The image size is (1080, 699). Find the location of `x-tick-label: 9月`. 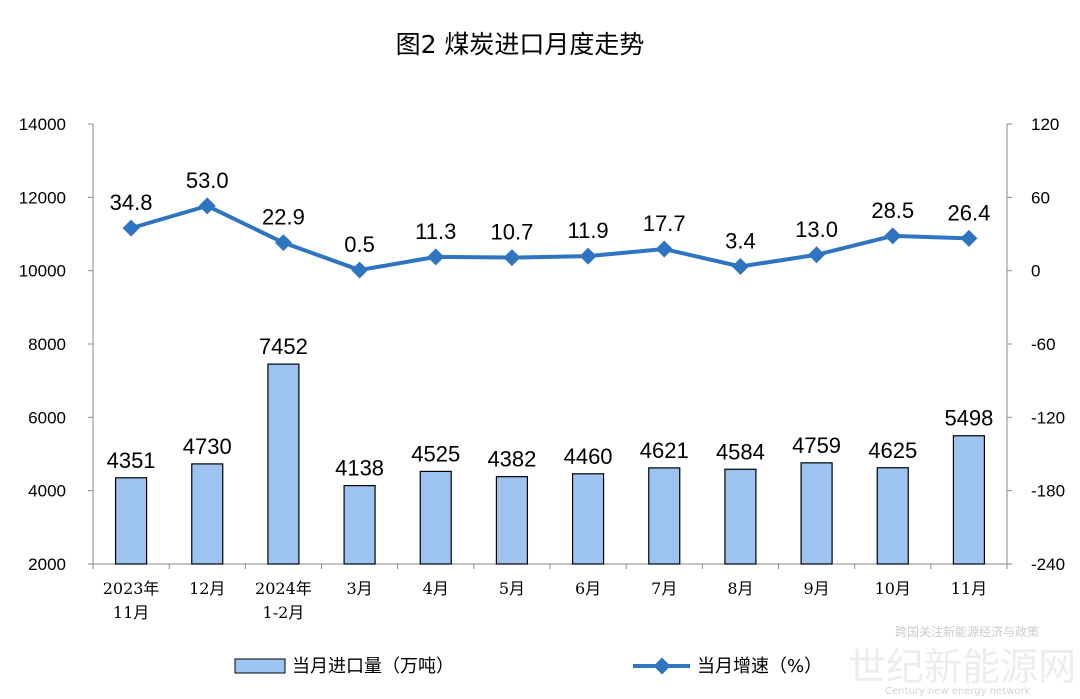

x-tick-label: 9月 is located at coordinates (816, 588).